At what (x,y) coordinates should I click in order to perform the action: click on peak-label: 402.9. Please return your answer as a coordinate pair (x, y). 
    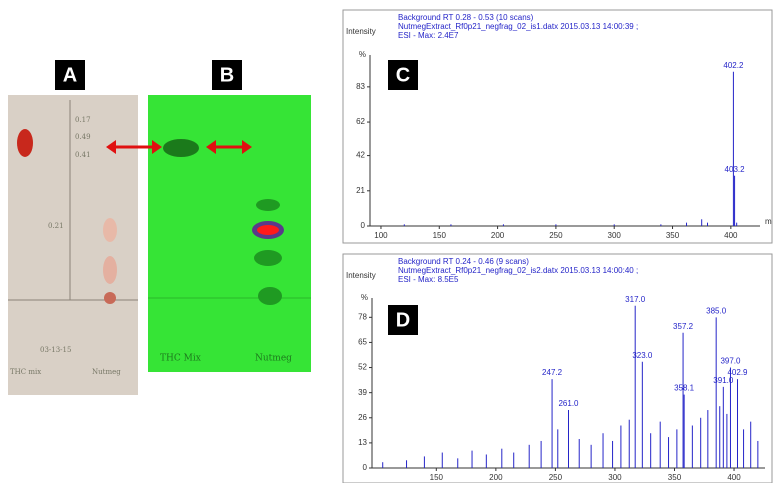
    Looking at the image, I should click on (737, 372).